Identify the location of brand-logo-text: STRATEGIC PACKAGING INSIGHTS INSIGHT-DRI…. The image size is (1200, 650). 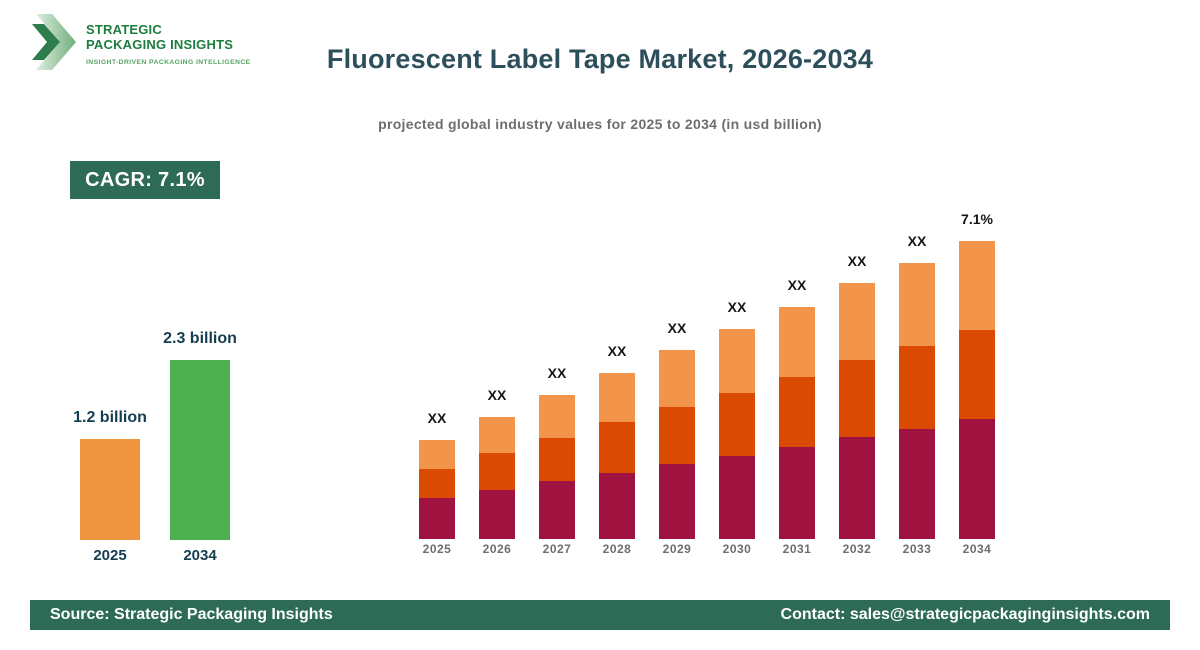
(168, 39).